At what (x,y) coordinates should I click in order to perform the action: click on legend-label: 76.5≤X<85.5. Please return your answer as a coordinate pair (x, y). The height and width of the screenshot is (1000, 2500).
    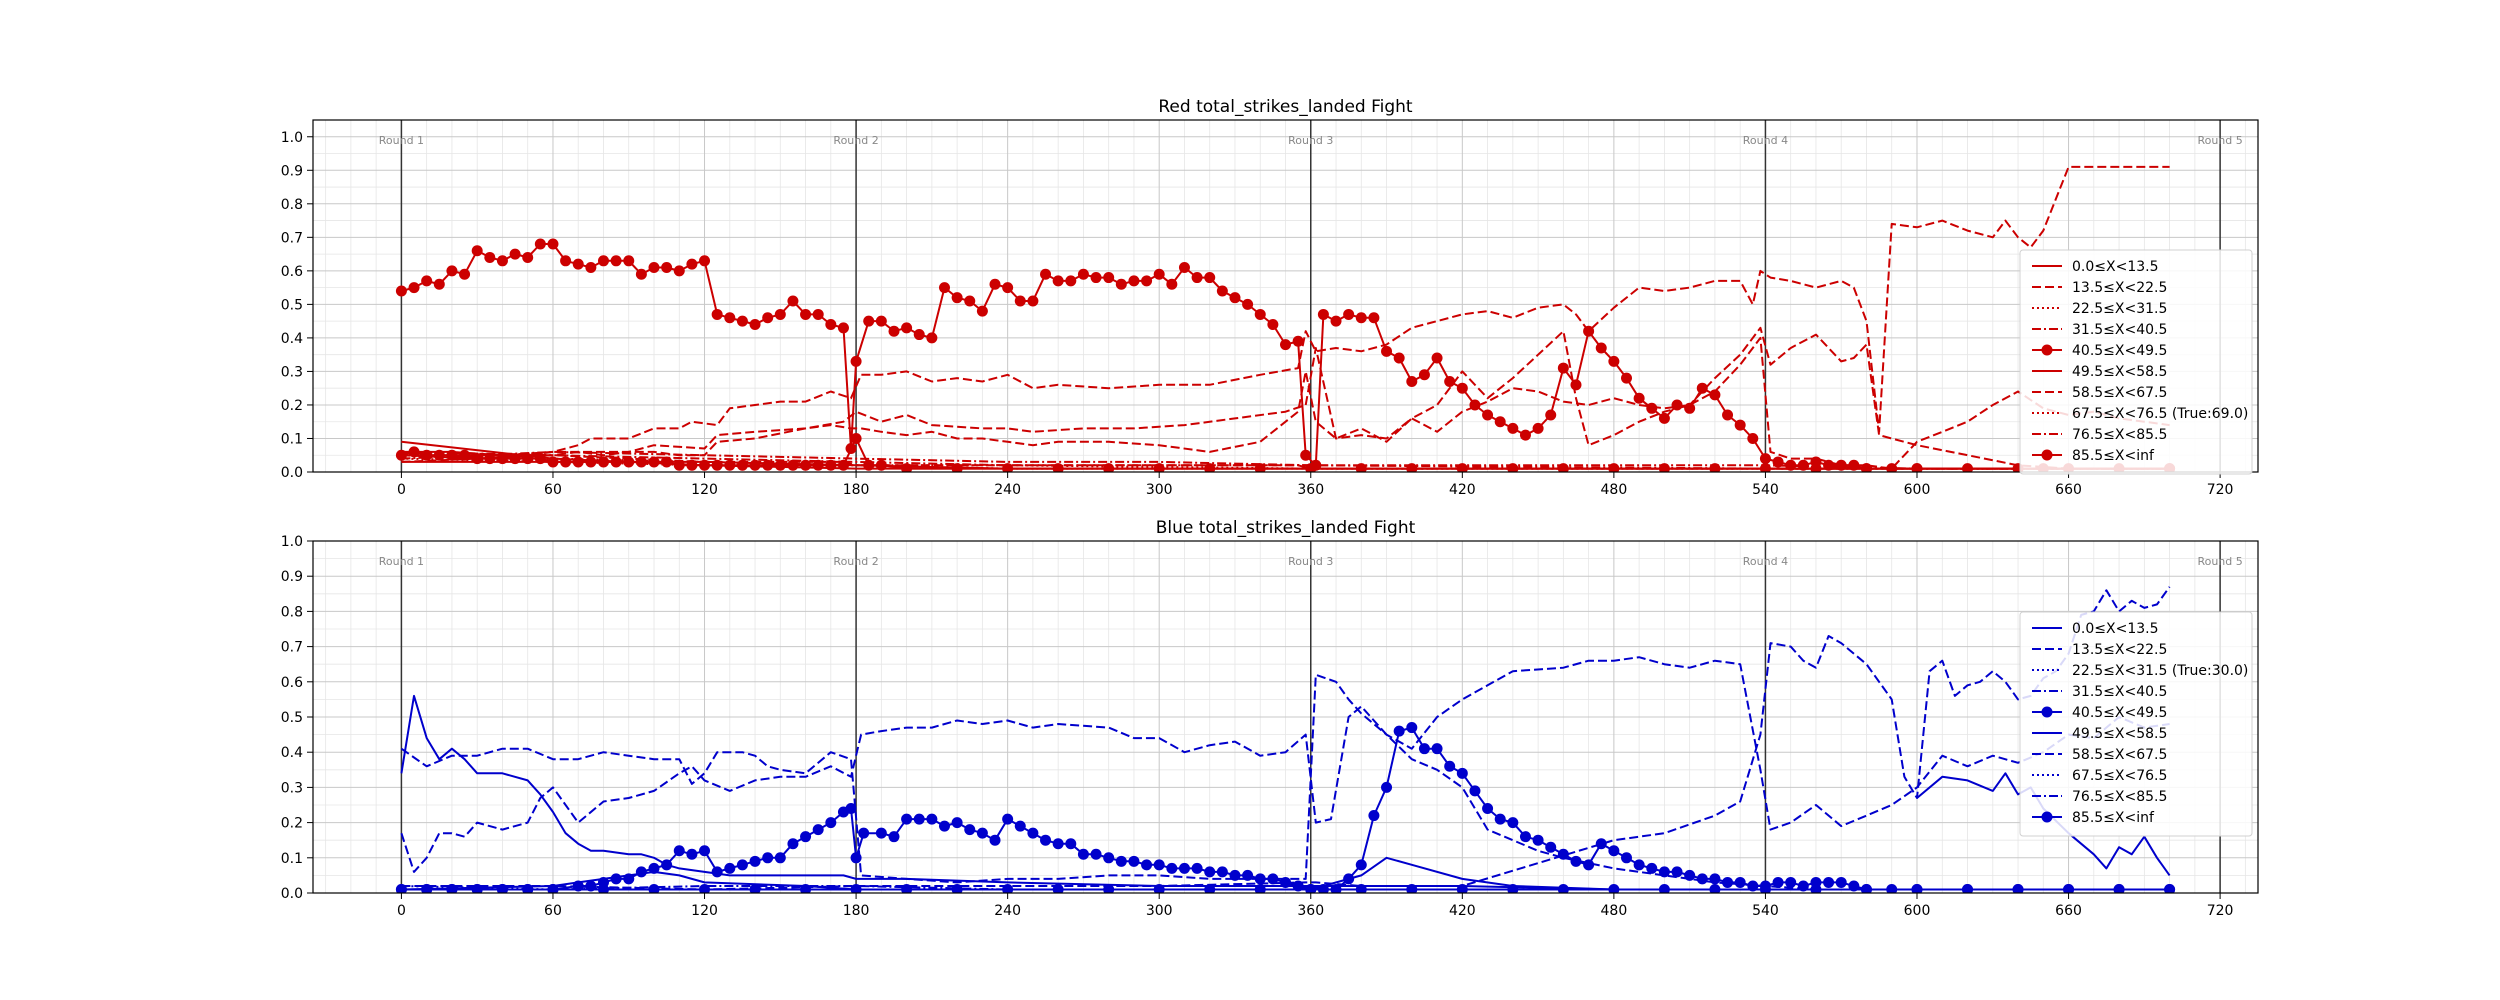
    Looking at the image, I should click on (2119, 435).